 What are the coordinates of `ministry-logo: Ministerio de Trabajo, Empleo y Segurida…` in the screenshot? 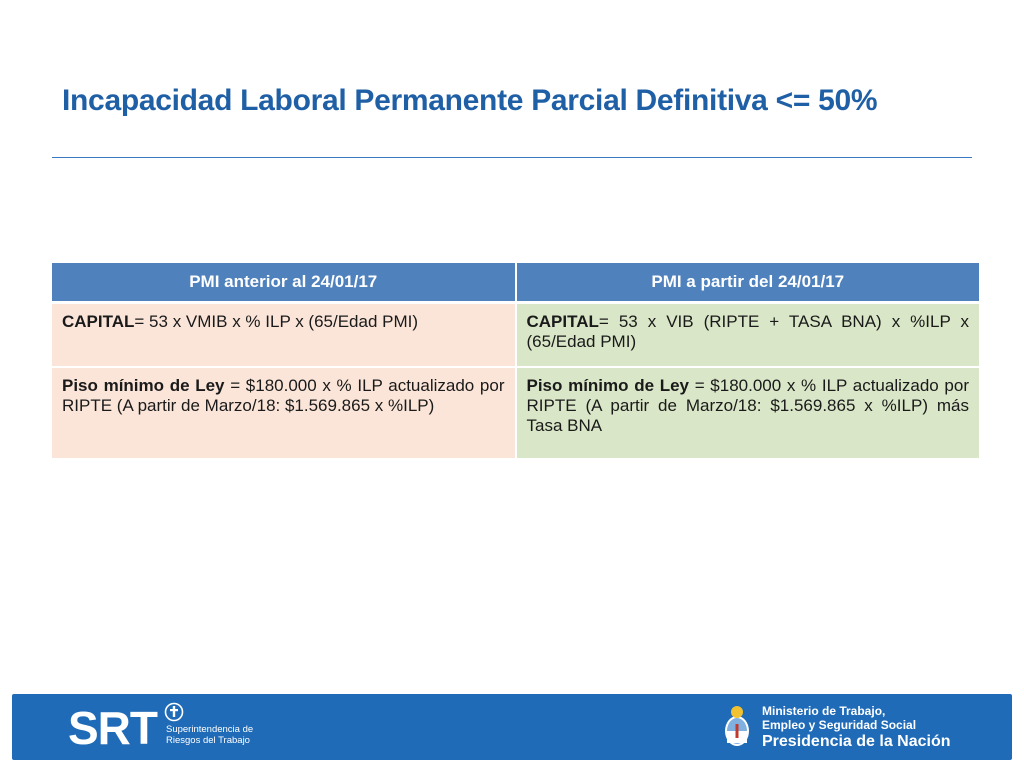 It's located at (862, 728).